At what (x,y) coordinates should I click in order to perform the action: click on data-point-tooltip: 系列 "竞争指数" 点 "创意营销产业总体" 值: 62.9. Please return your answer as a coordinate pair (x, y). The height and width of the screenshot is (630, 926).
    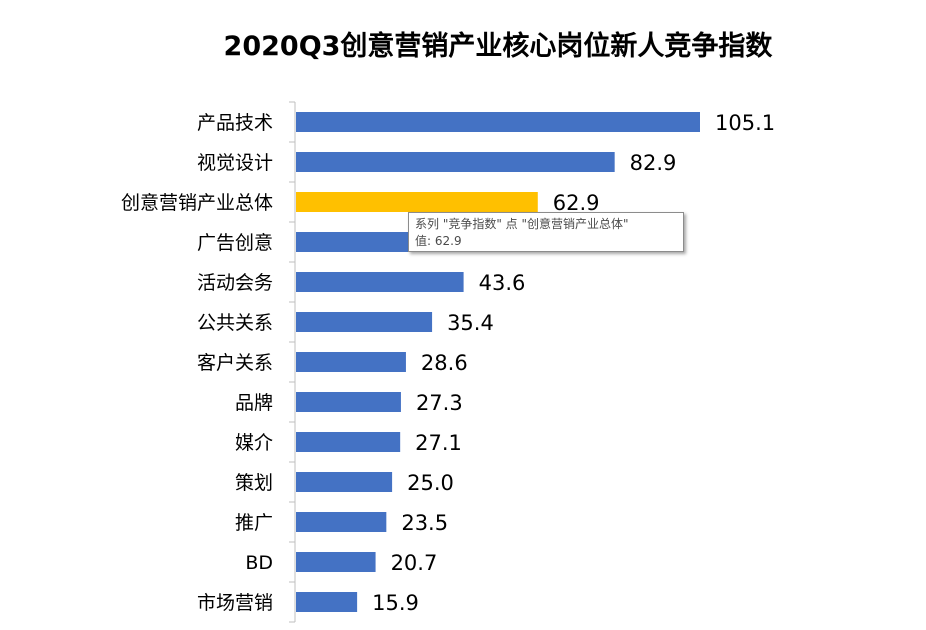
    Looking at the image, I should click on (546, 232).